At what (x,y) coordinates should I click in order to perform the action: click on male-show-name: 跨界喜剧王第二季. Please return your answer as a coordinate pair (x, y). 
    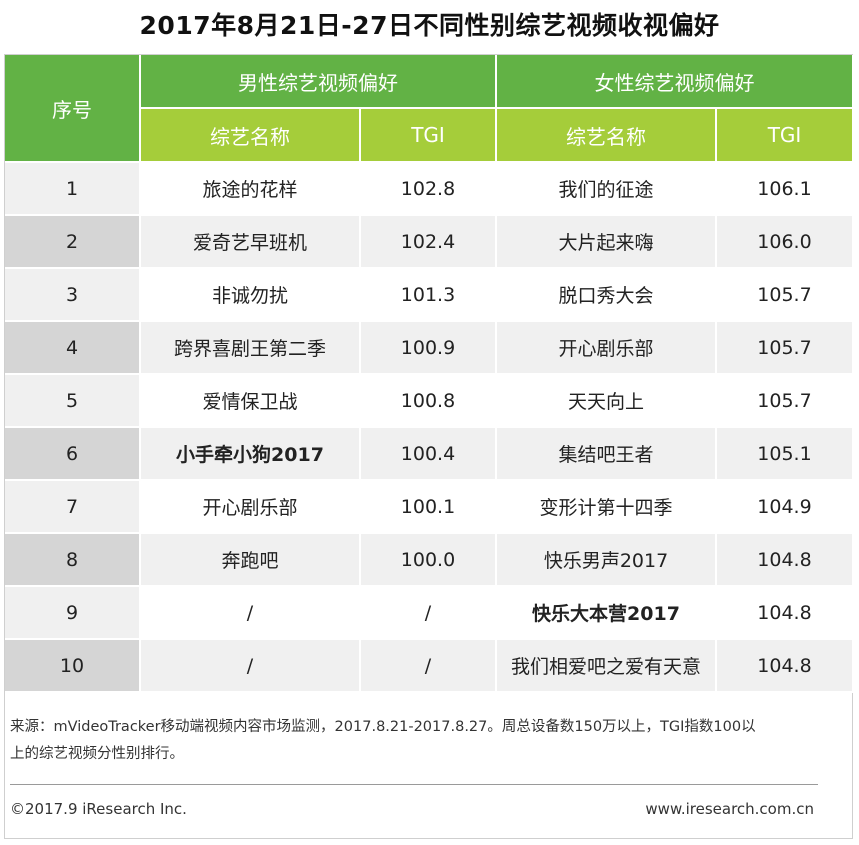
    Looking at the image, I should click on (250, 348).